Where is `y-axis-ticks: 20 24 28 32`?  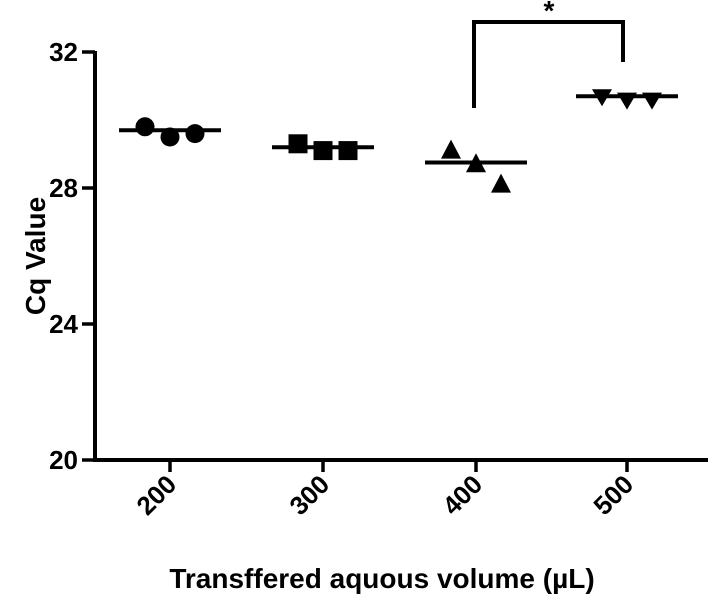 y-axis-ticks: 20 24 28 32 is located at coordinates (72, 256).